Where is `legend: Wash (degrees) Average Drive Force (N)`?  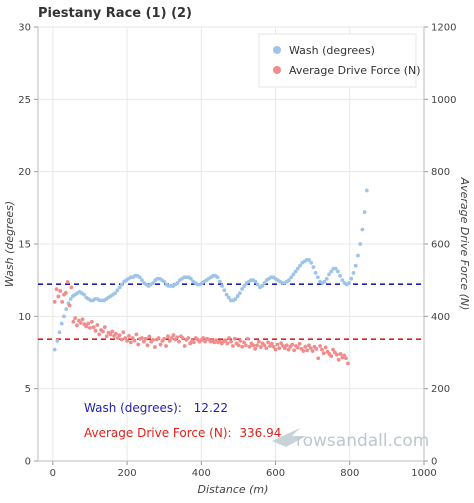
legend: Wash (degrees) Average Drive Force (N) is located at coordinates (339, 60).